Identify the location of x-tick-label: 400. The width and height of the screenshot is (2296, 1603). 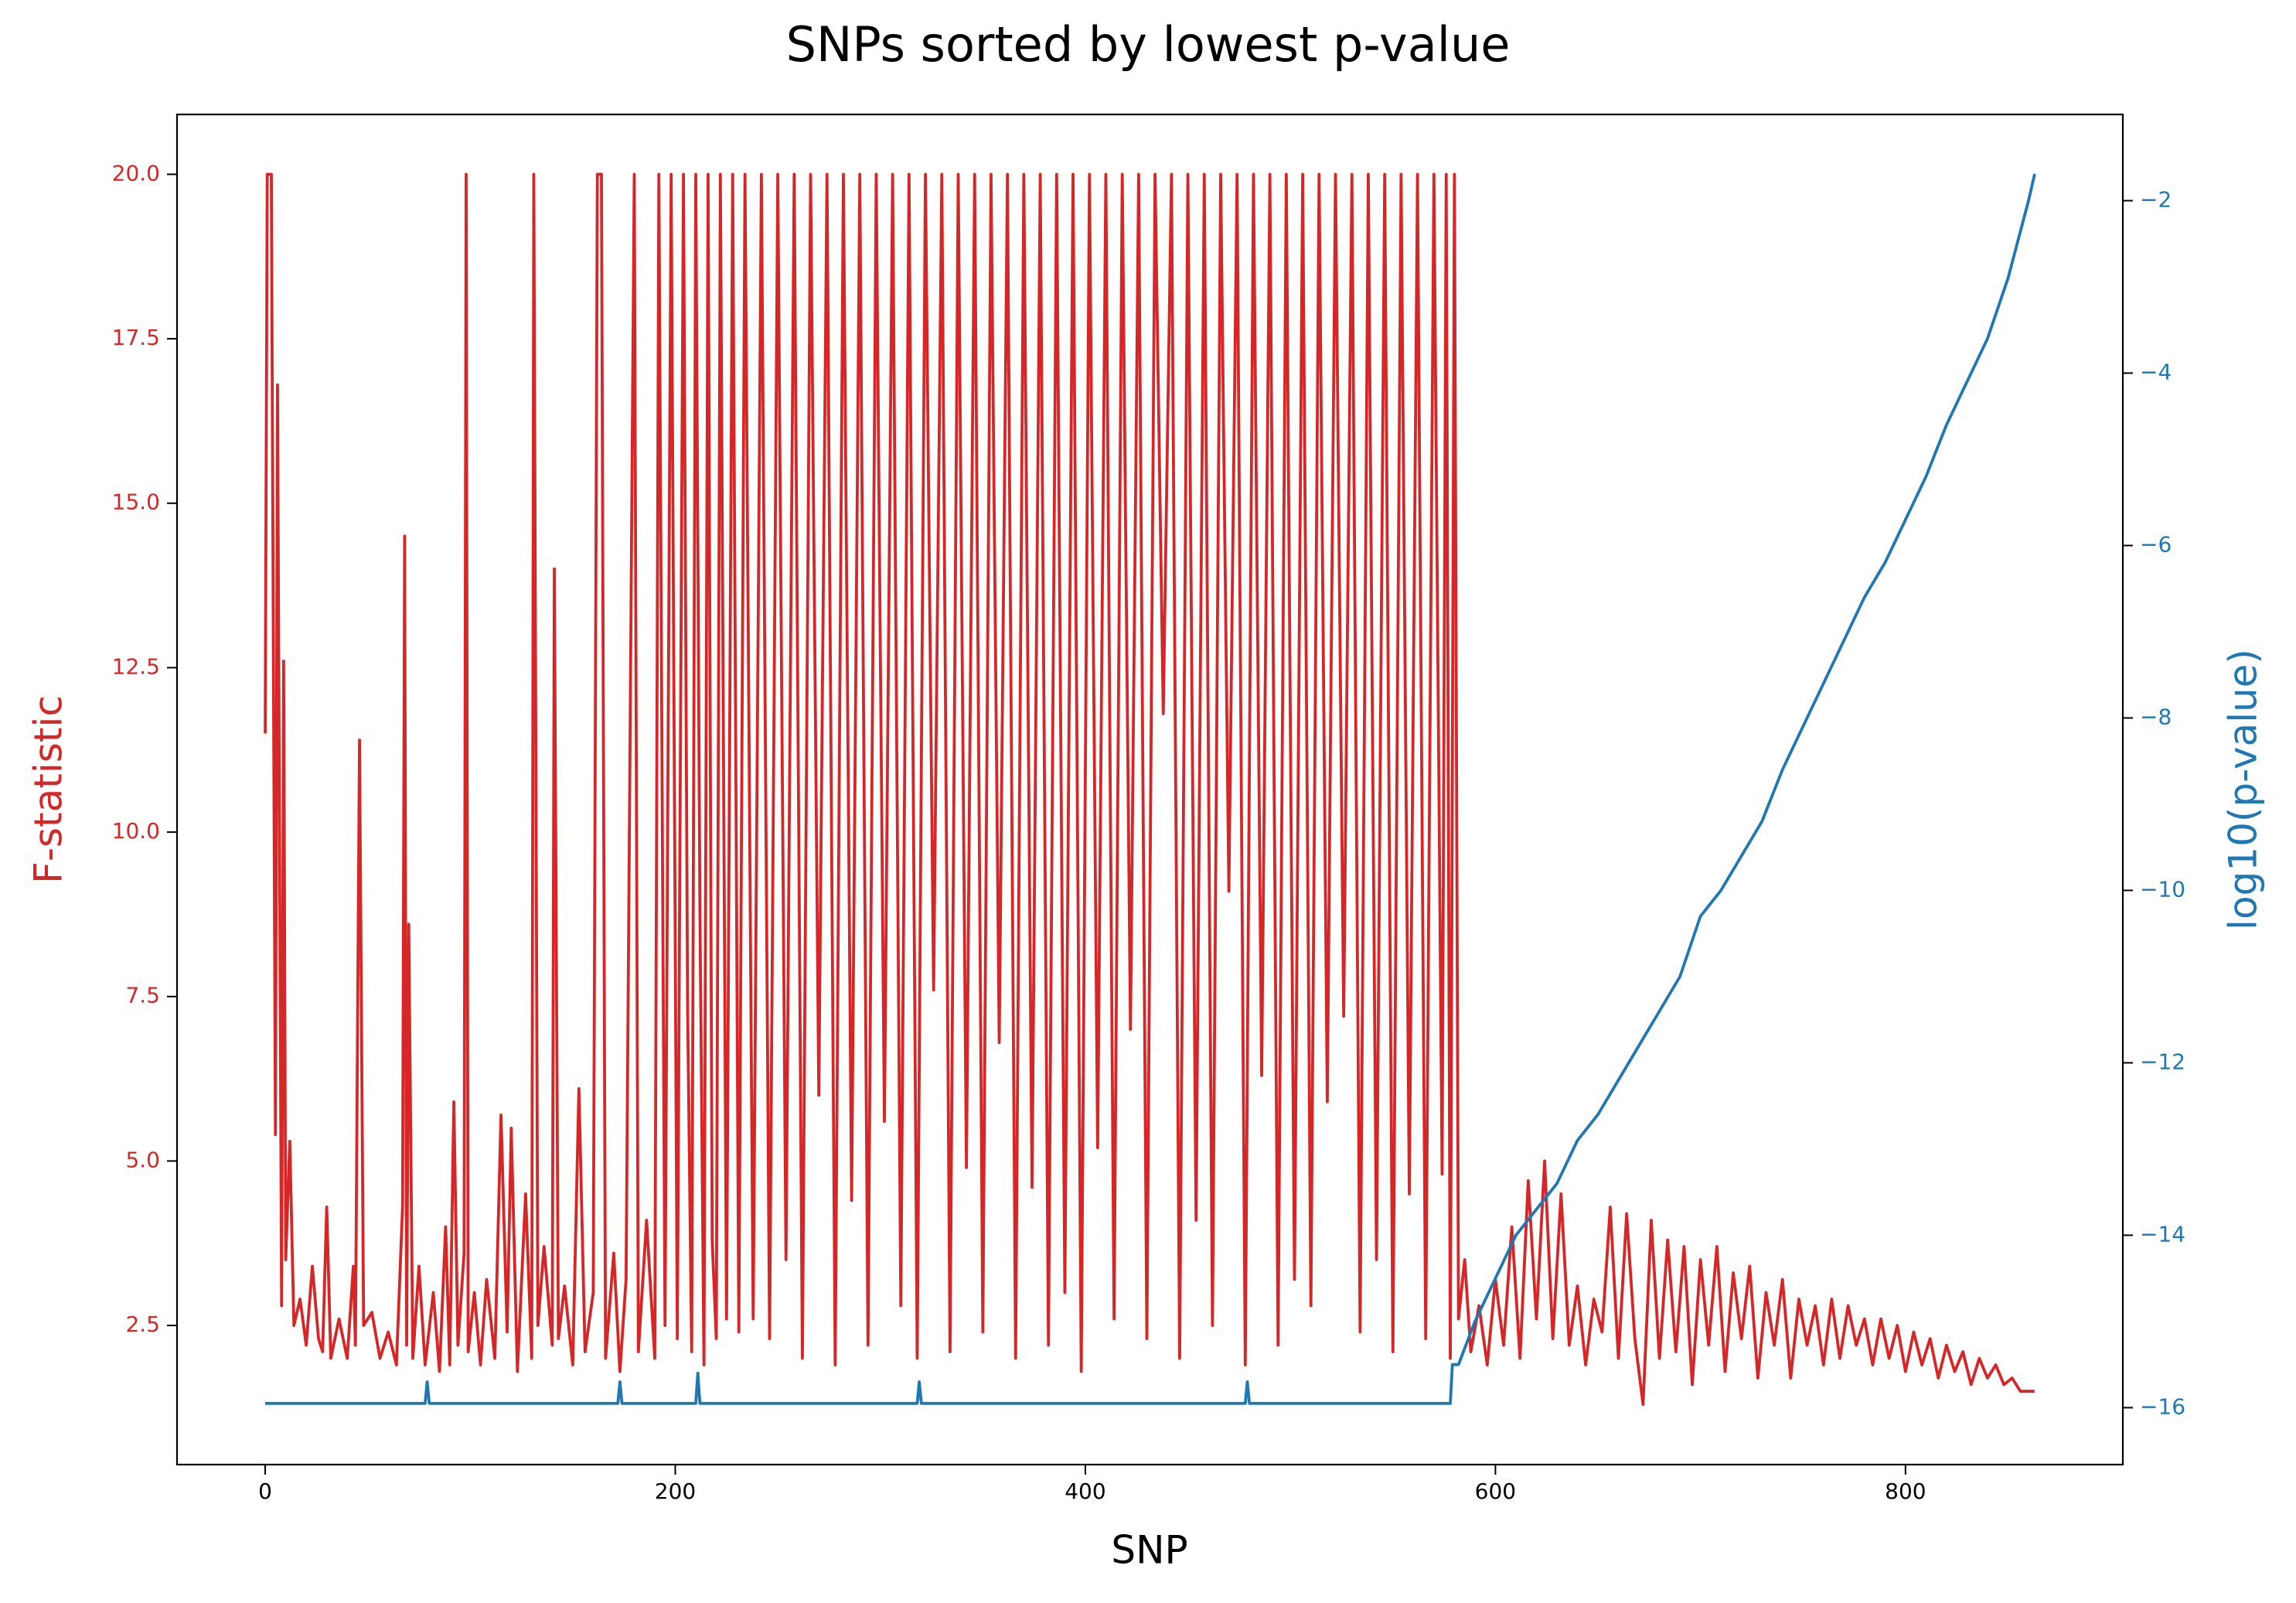
(1085, 1491).